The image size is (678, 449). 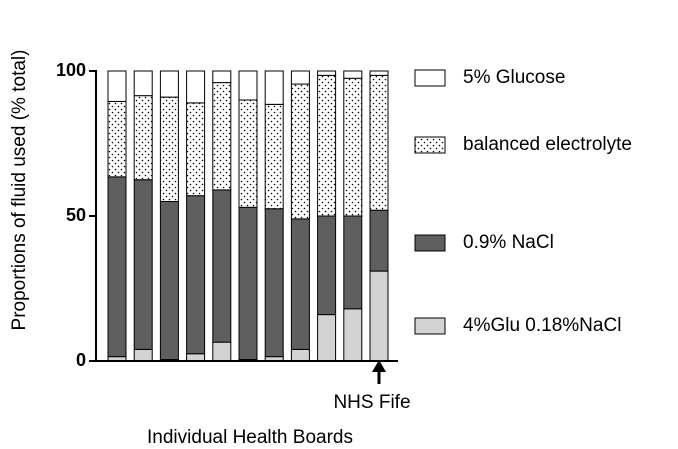 What do you see at coordinates (371, 402) in the screenshot?
I see `annotation: NHS Fife` at bounding box center [371, 402].